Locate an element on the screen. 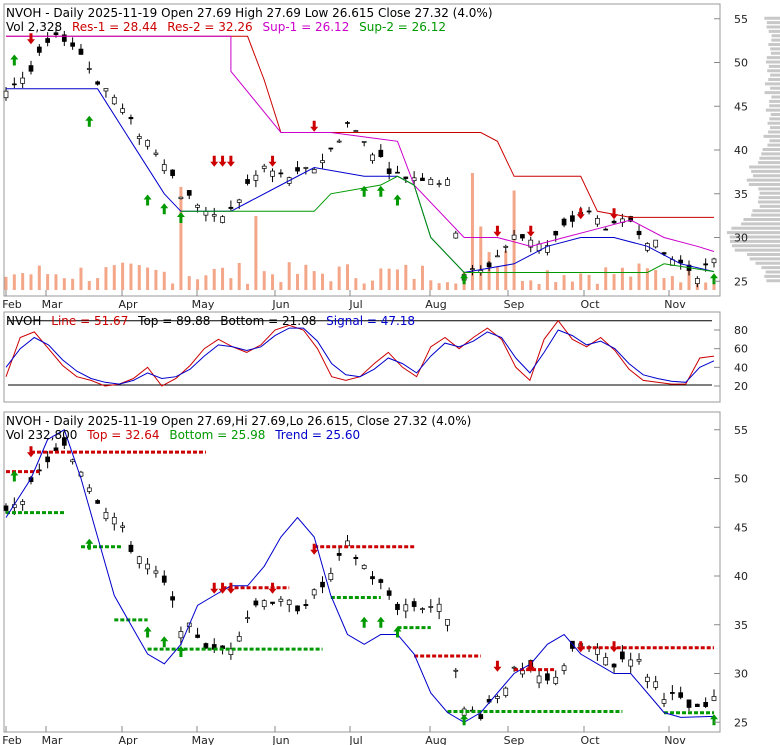  panel3-bottom: Bottom = 25.98 is located at coordinates (217, 435).